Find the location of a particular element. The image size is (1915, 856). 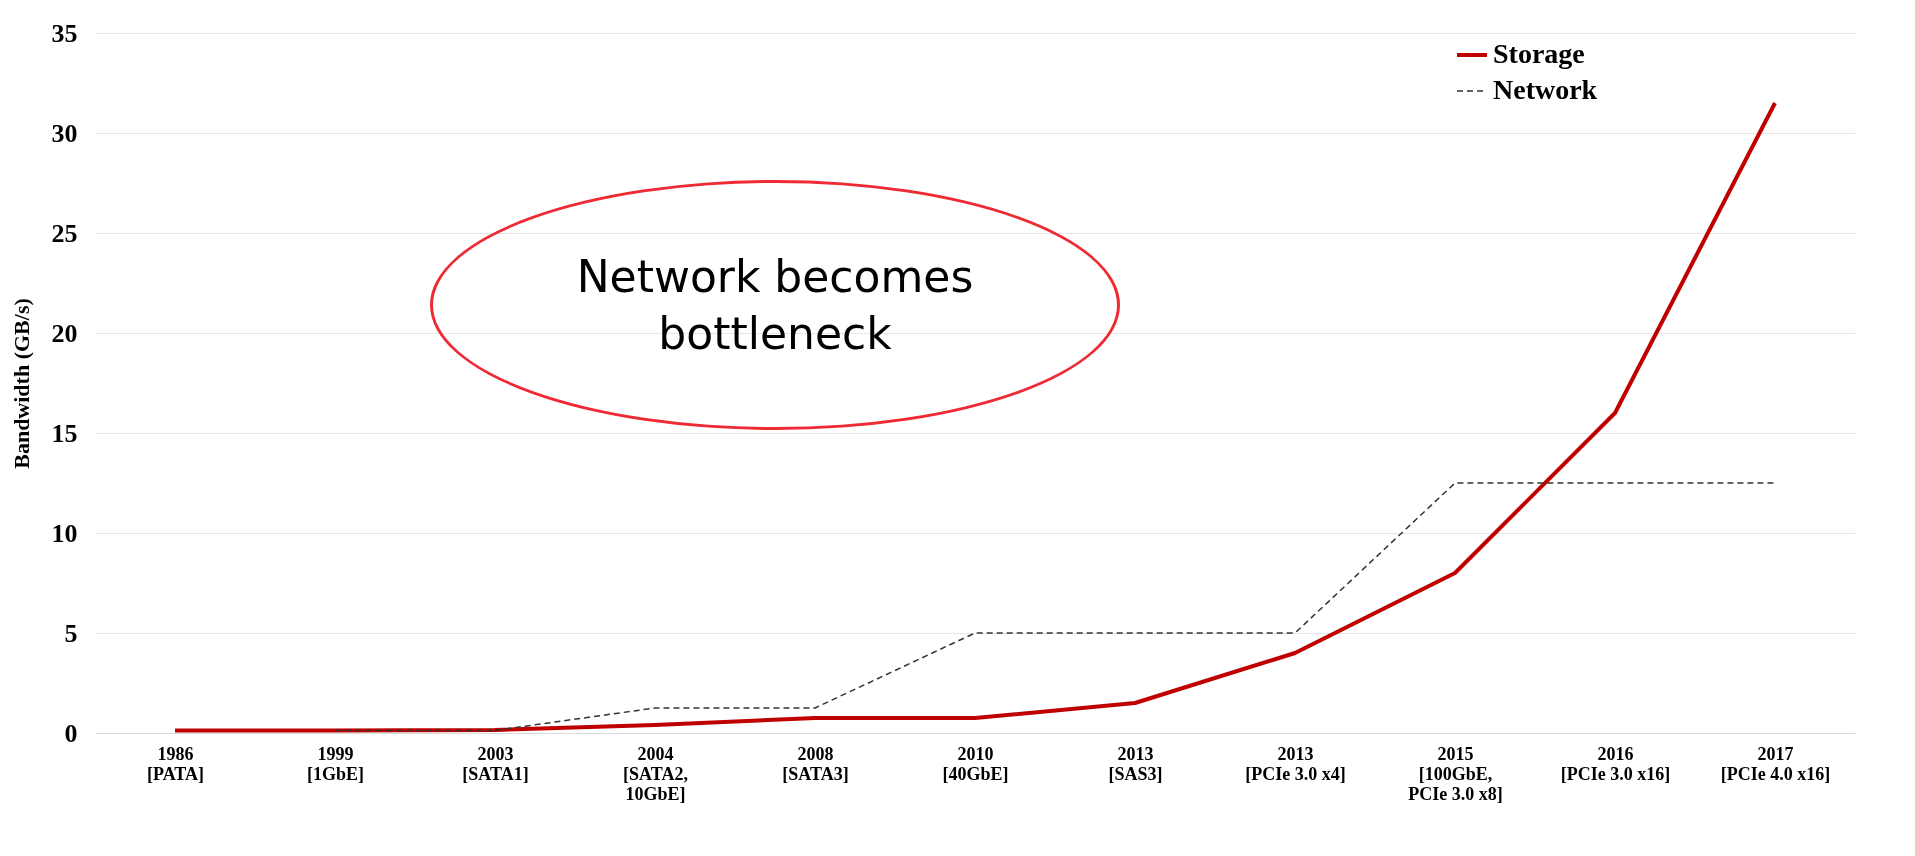

y-axis-title: Bandwidth (GB/s) is located at coordinates (21, 383).